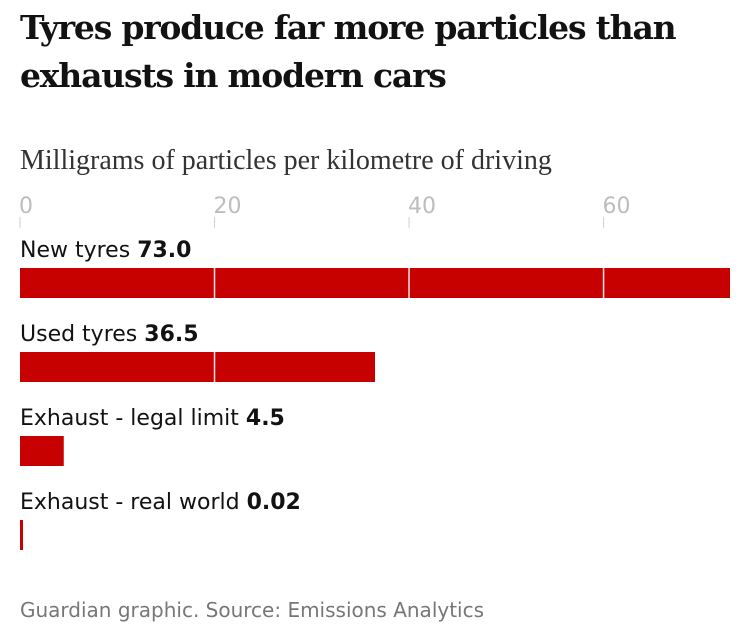 The image size is (750, 630). What do you see at coordinates (617, 206) in the screenshot?
I see `x-tick-label: 60` at bounding box center [617, 206].